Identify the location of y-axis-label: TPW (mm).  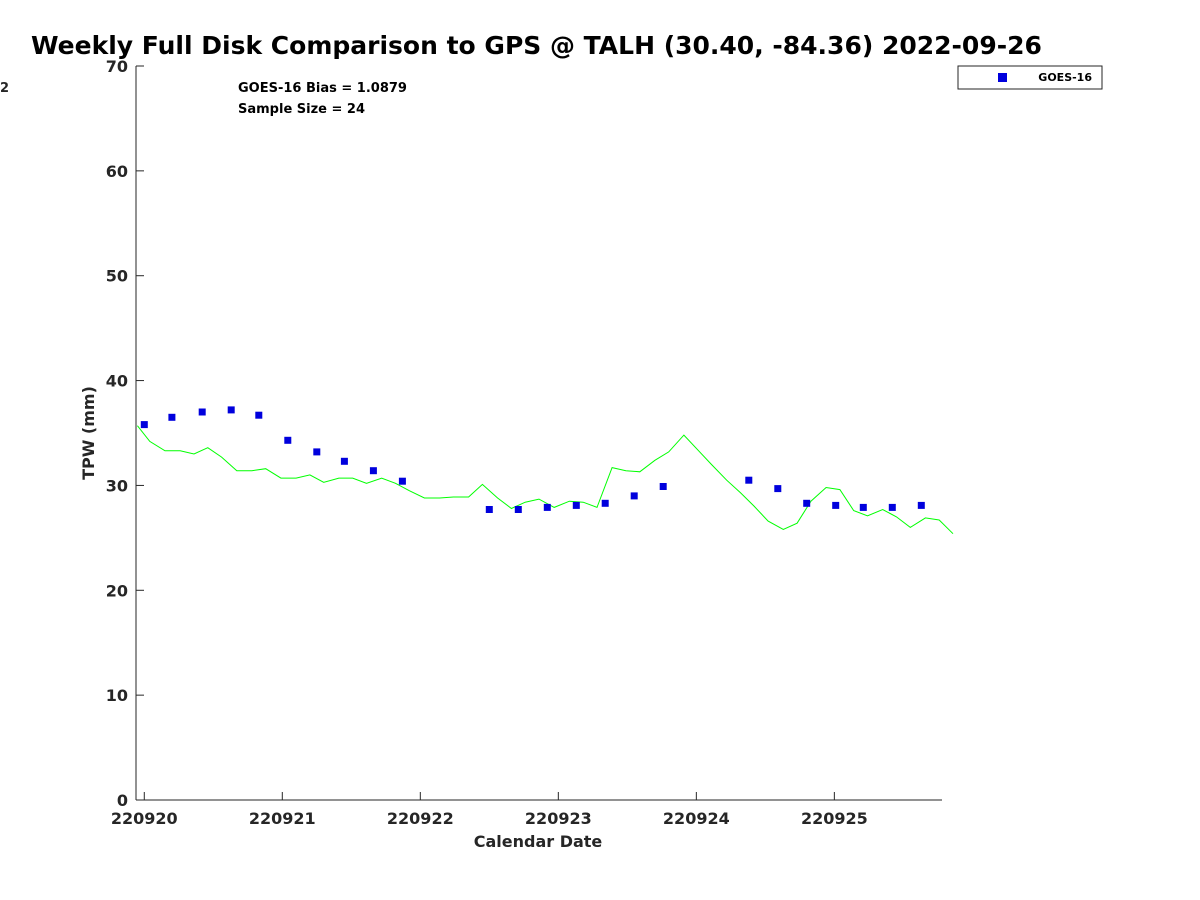
(88, 433).